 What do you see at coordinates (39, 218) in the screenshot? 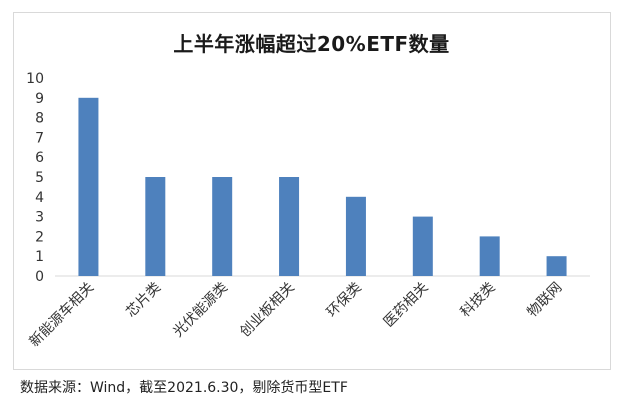
I see `y-tick-label: 3` at bounding box center [39, 218].